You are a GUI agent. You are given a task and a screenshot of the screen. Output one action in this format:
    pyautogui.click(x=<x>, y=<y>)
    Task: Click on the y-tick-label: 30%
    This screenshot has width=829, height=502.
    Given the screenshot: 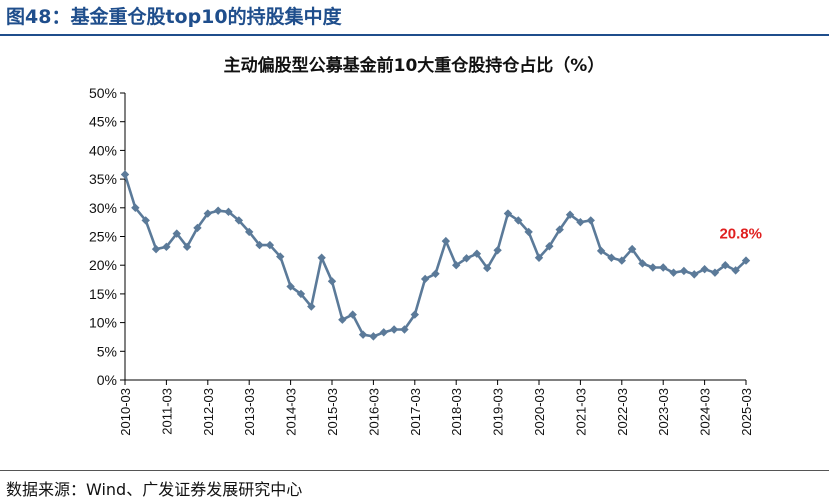 What is the action you would take?
    pyautogui.click(x=103, y=208)
    